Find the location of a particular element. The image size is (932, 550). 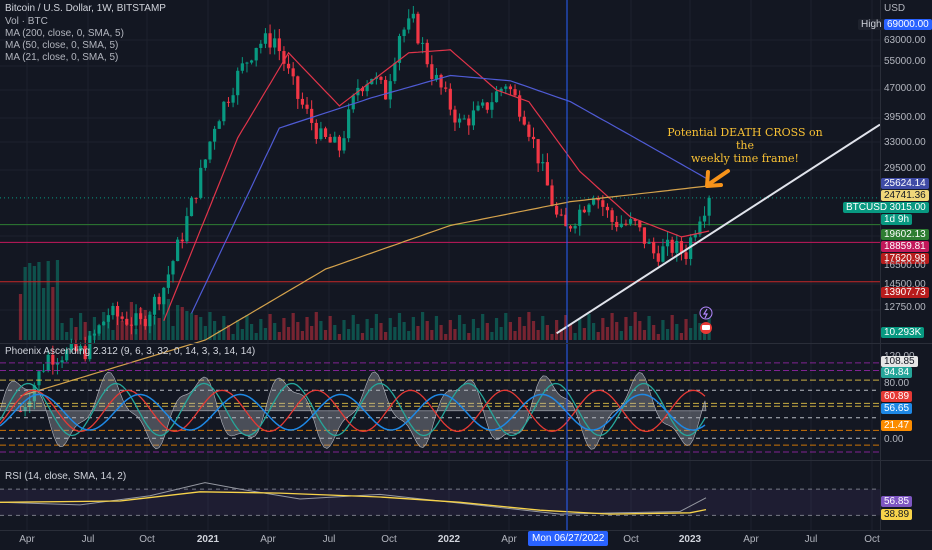

phoenix-tag: 56.65 is located at coordinates (897, 408).